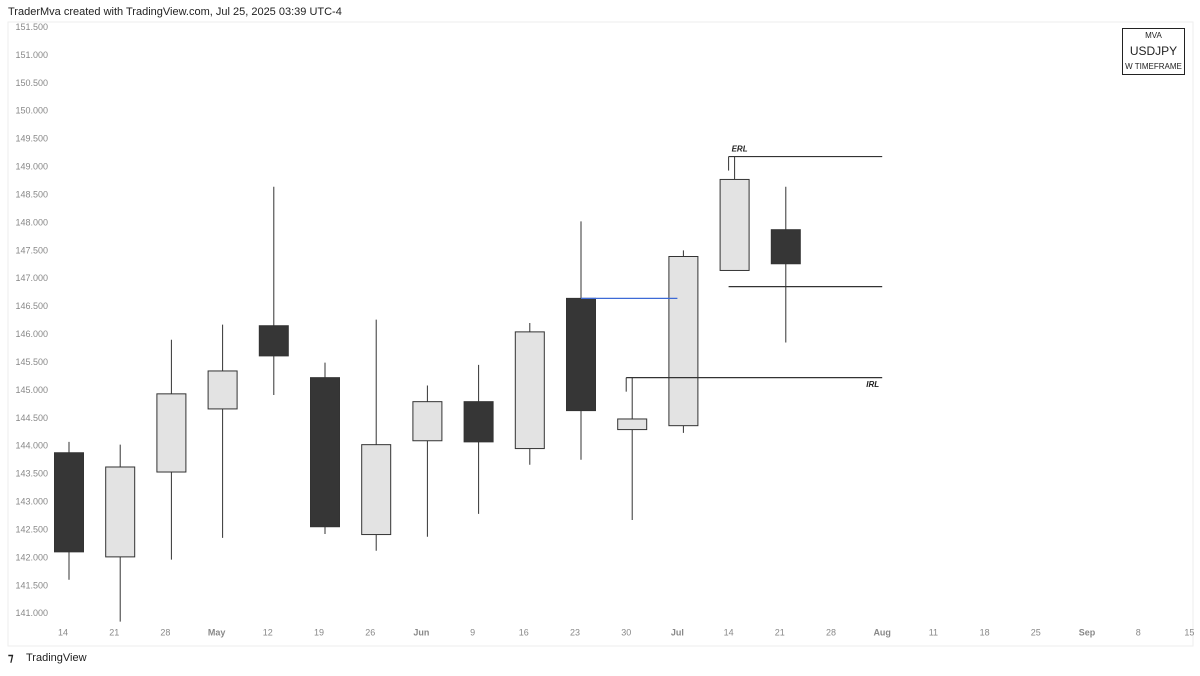 The width and height of the screenshot is (1200, 676). Describe the element at coordinates (31, 502) in the screenshot. I see `y-tick-label: 143.000` at that location.